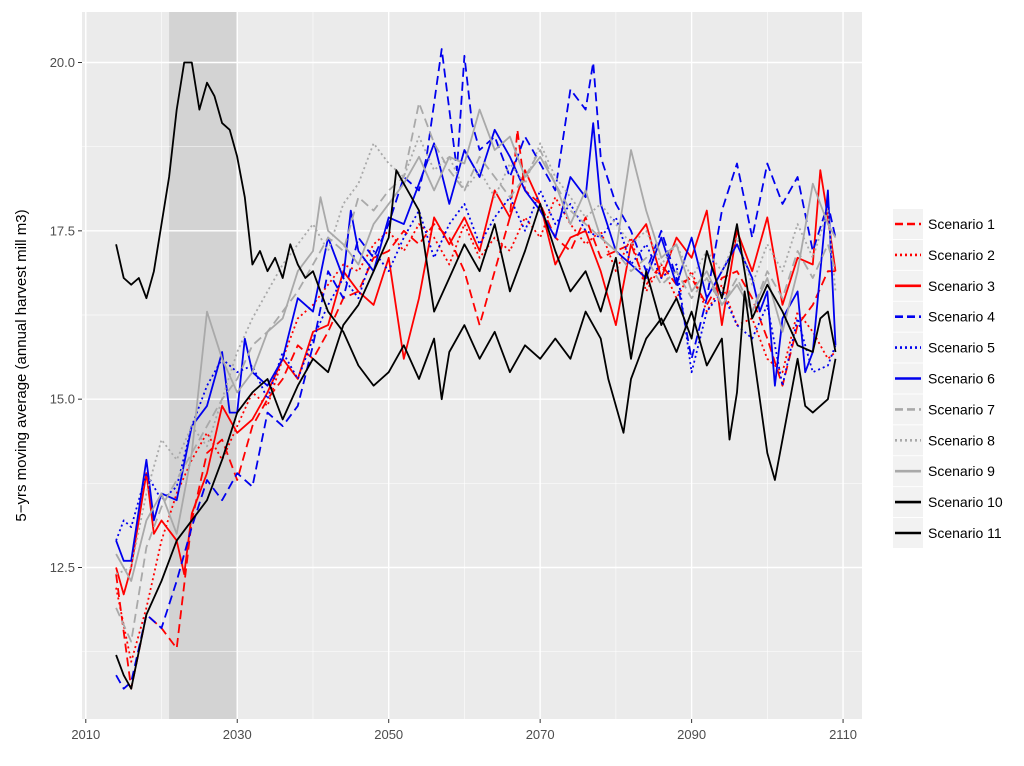 The width and height of the screenshot is (1024, 766). What do you see at coordinates (961, 409) in the screenshot?
I see `legend-label-scenario-7: Scenario 7` at bounding box center [961, 409].